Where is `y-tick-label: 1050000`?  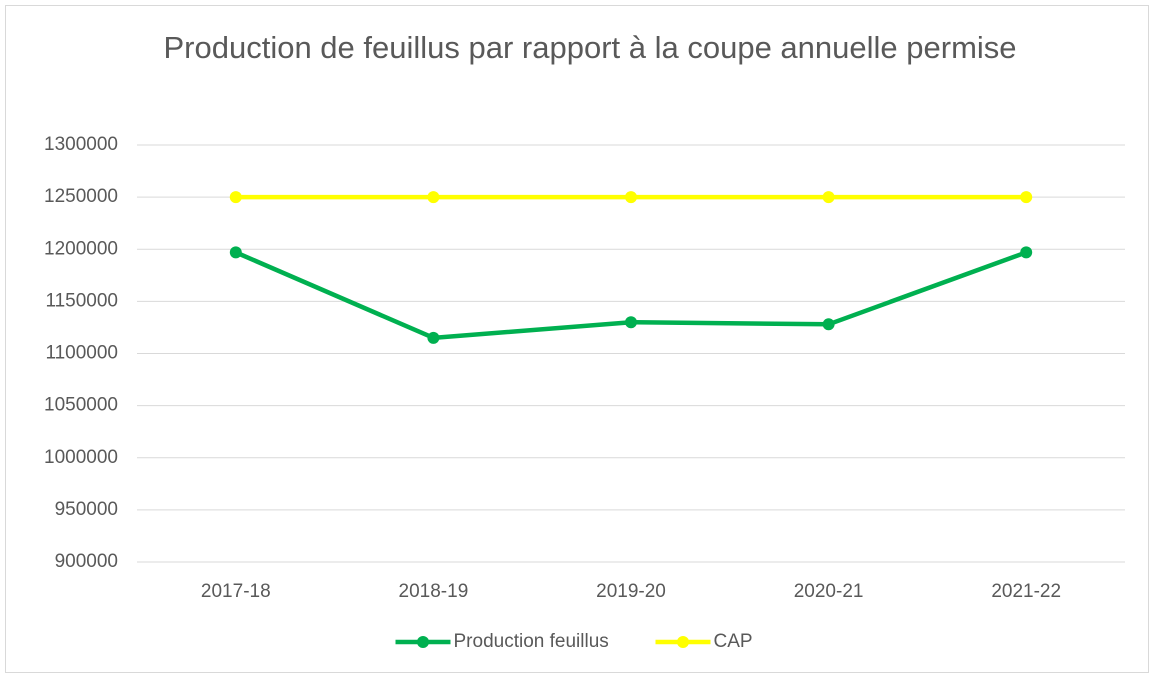
y-tick-label: 1050000 is located at coordinates (81, 405).